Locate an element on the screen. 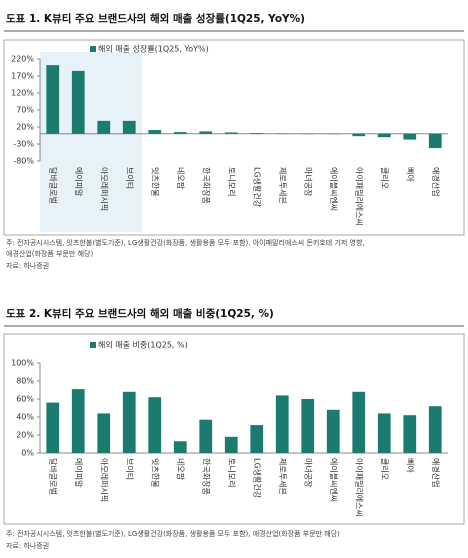  chart-title: 도표 2. K뷰티 주요 브랜드사의 해외 매출 비중(1Q25, %) is located at coordinates (140, 313).